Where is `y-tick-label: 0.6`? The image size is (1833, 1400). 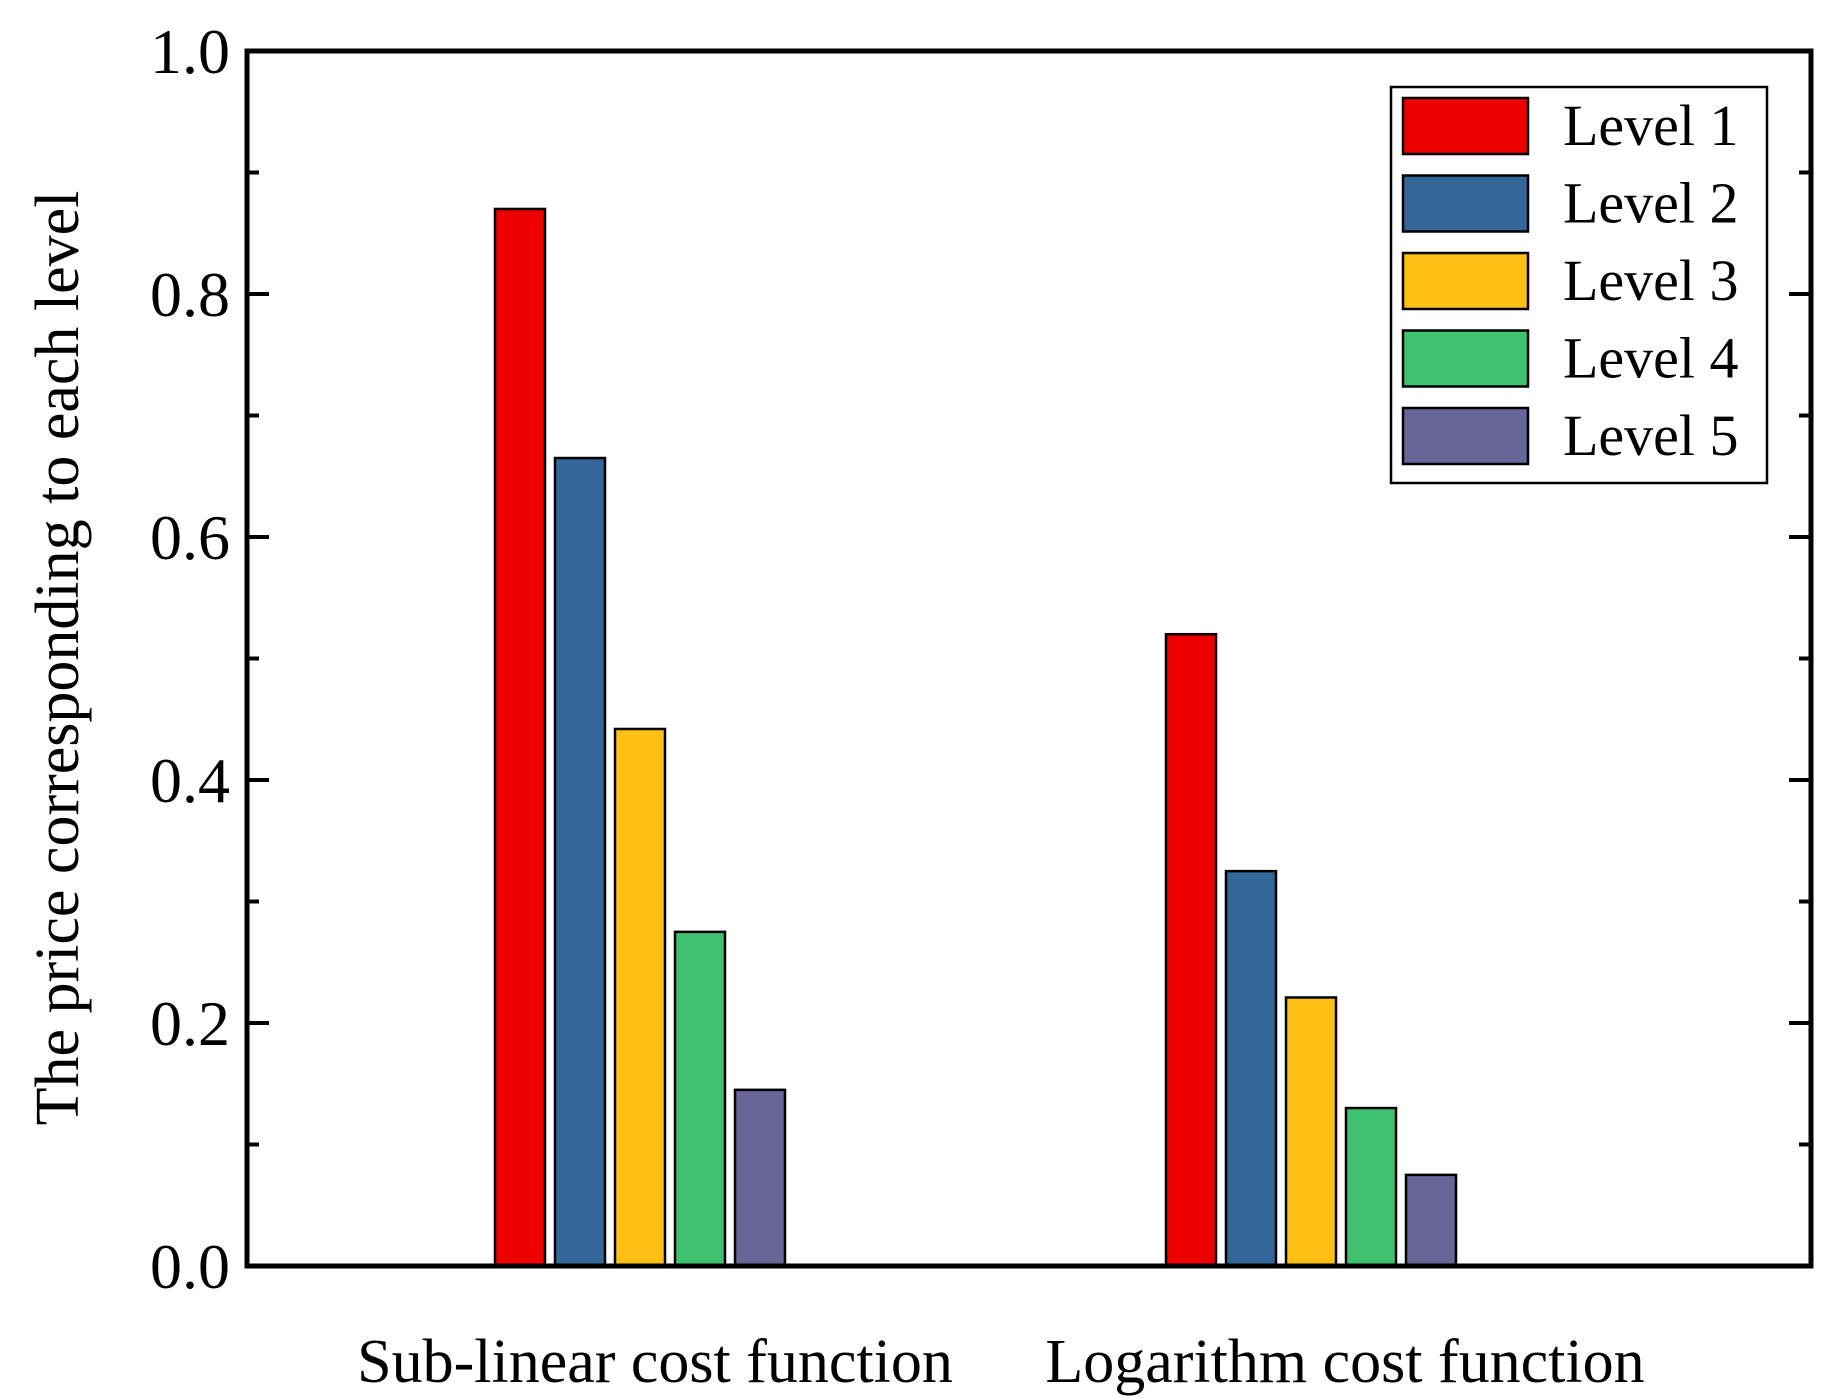
y-tick-label: 0.6 is located at coordinates (190, 537).